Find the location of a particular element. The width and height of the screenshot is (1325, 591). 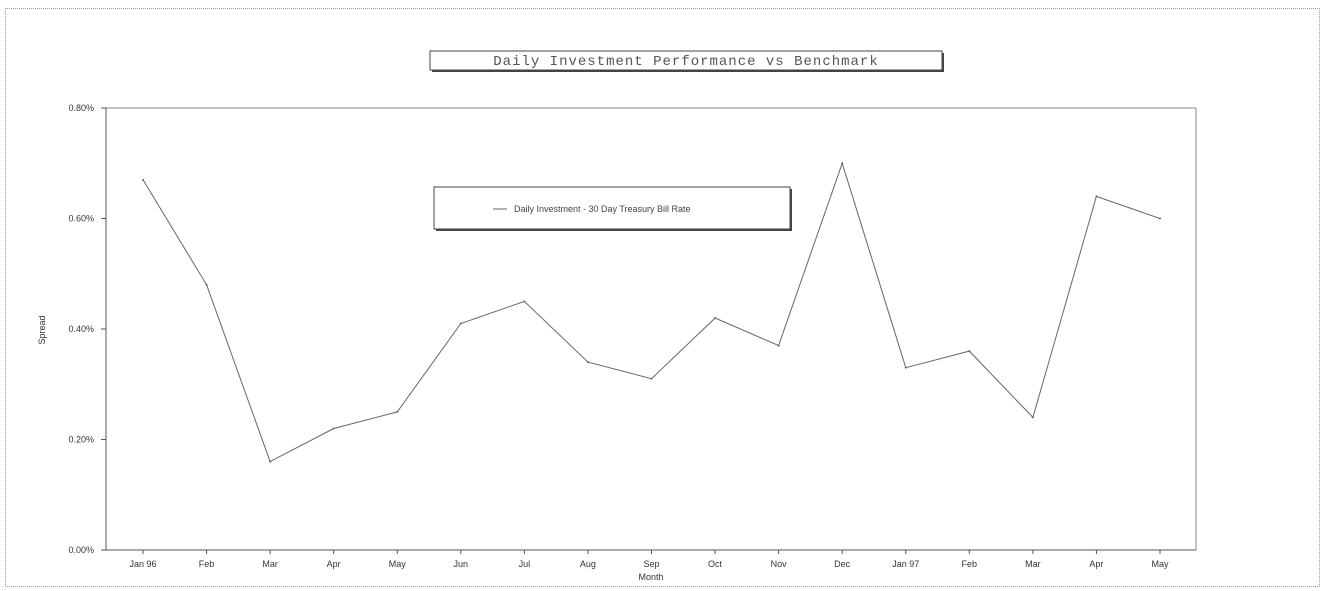

x-axis-title: Month is located at coordinates (650, 577).